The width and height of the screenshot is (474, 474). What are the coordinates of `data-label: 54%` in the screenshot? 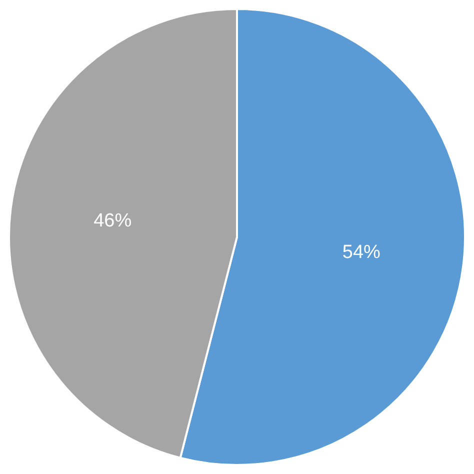 It's located at (361, 252).